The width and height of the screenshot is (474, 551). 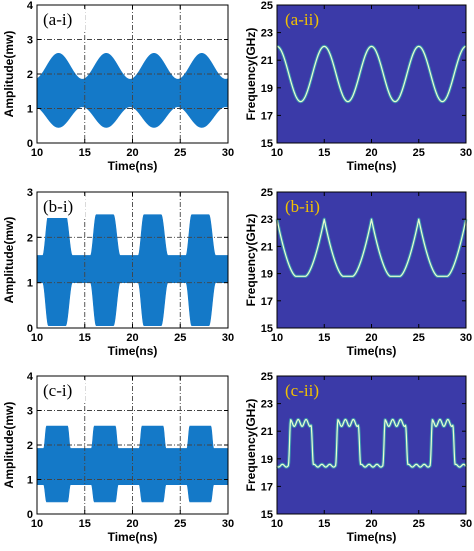 What do you see at coordinates (302, 19) in the screenshot?
I see `panel-label: (a-ii)` at bounding box center [302, 19].